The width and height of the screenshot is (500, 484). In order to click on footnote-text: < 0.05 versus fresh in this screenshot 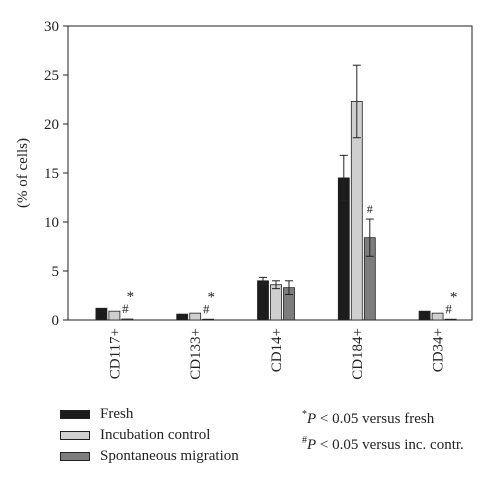, I will do `click(375, 419)`.